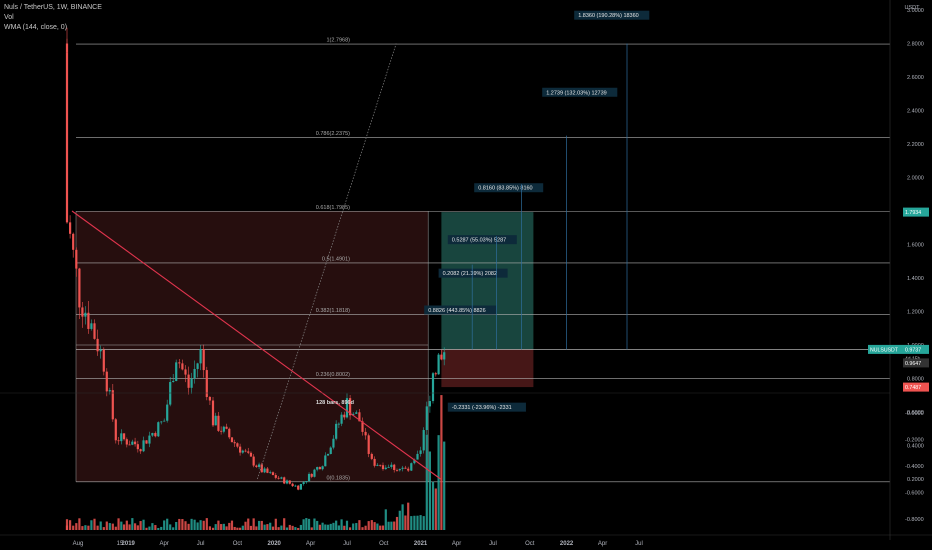 The width and height of the screenshot is (932, 550). What do you see at coordinates (915, 45) in the screenshot?
I see `price-tick-1: 2.8000` at bounding box center [915, 45].